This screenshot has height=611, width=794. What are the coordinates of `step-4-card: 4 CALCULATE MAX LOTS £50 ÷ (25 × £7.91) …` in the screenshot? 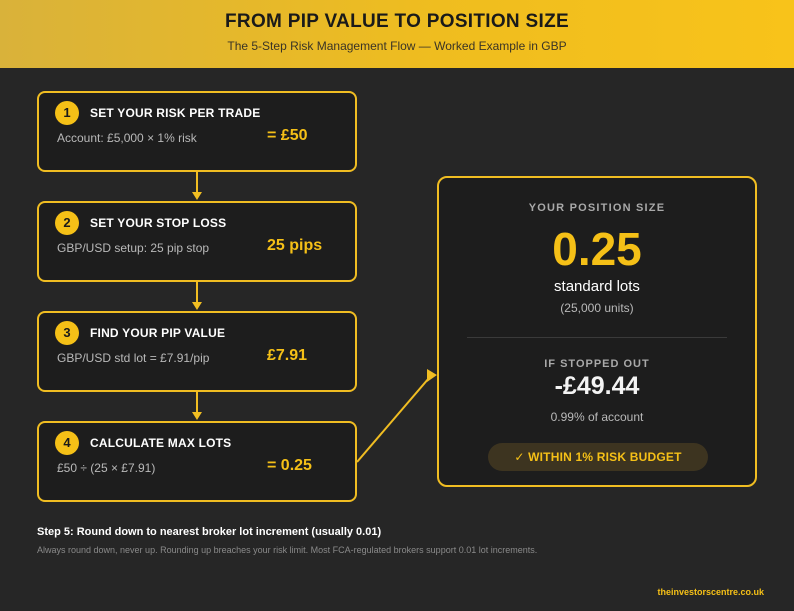 It's located at (197, 461).